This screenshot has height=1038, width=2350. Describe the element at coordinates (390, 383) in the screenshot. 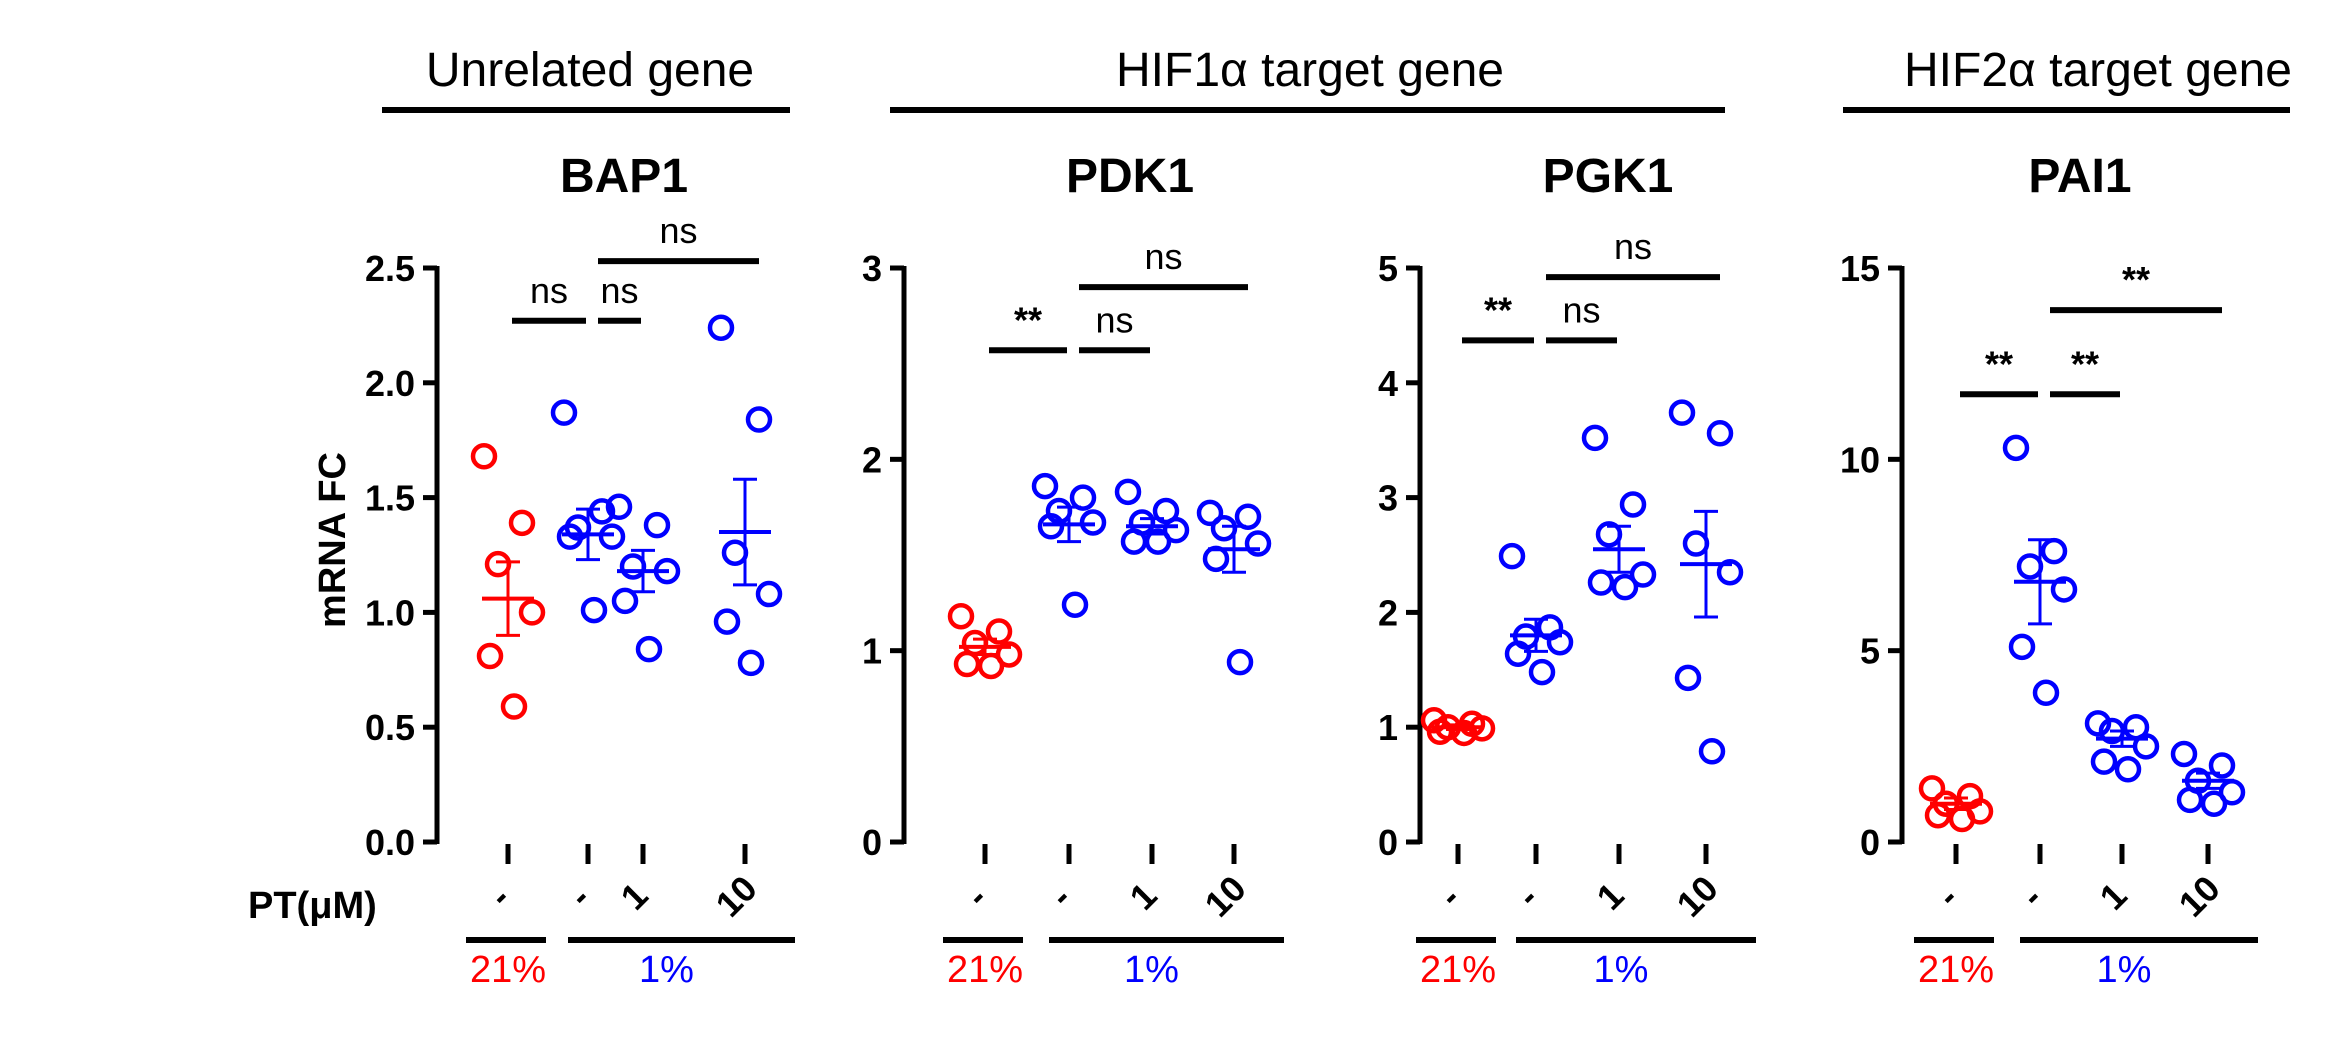

I see `y-tick-label: 2.0` at that location.